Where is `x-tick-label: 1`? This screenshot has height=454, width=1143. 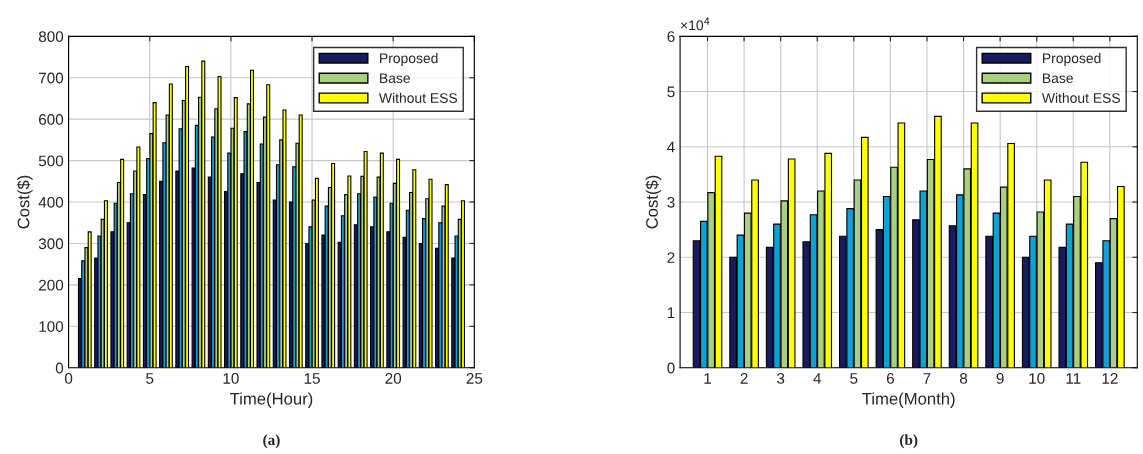 x-tick-label: 1 is located at coordinates (708, 378).